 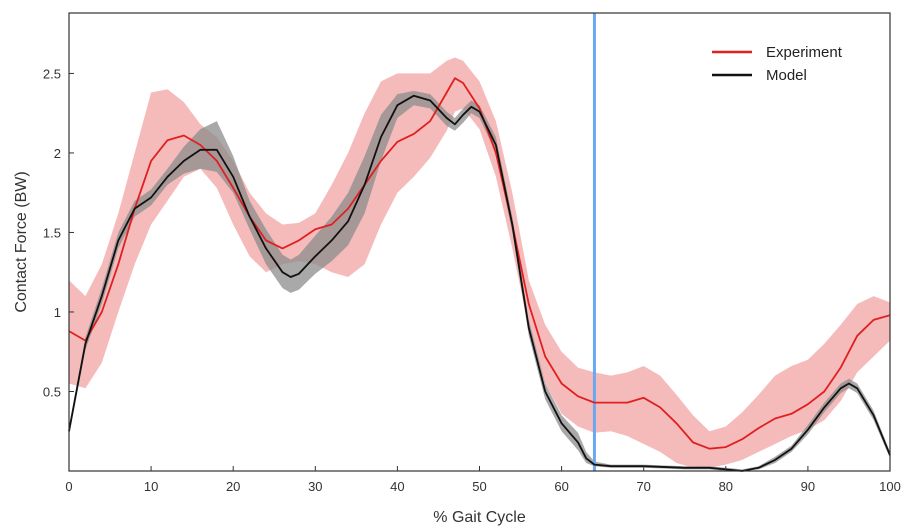 What do you see at coordinates (151, 486) in the screenshot?
I see `x-tick-label: 10` at bounding box center [151, 486].